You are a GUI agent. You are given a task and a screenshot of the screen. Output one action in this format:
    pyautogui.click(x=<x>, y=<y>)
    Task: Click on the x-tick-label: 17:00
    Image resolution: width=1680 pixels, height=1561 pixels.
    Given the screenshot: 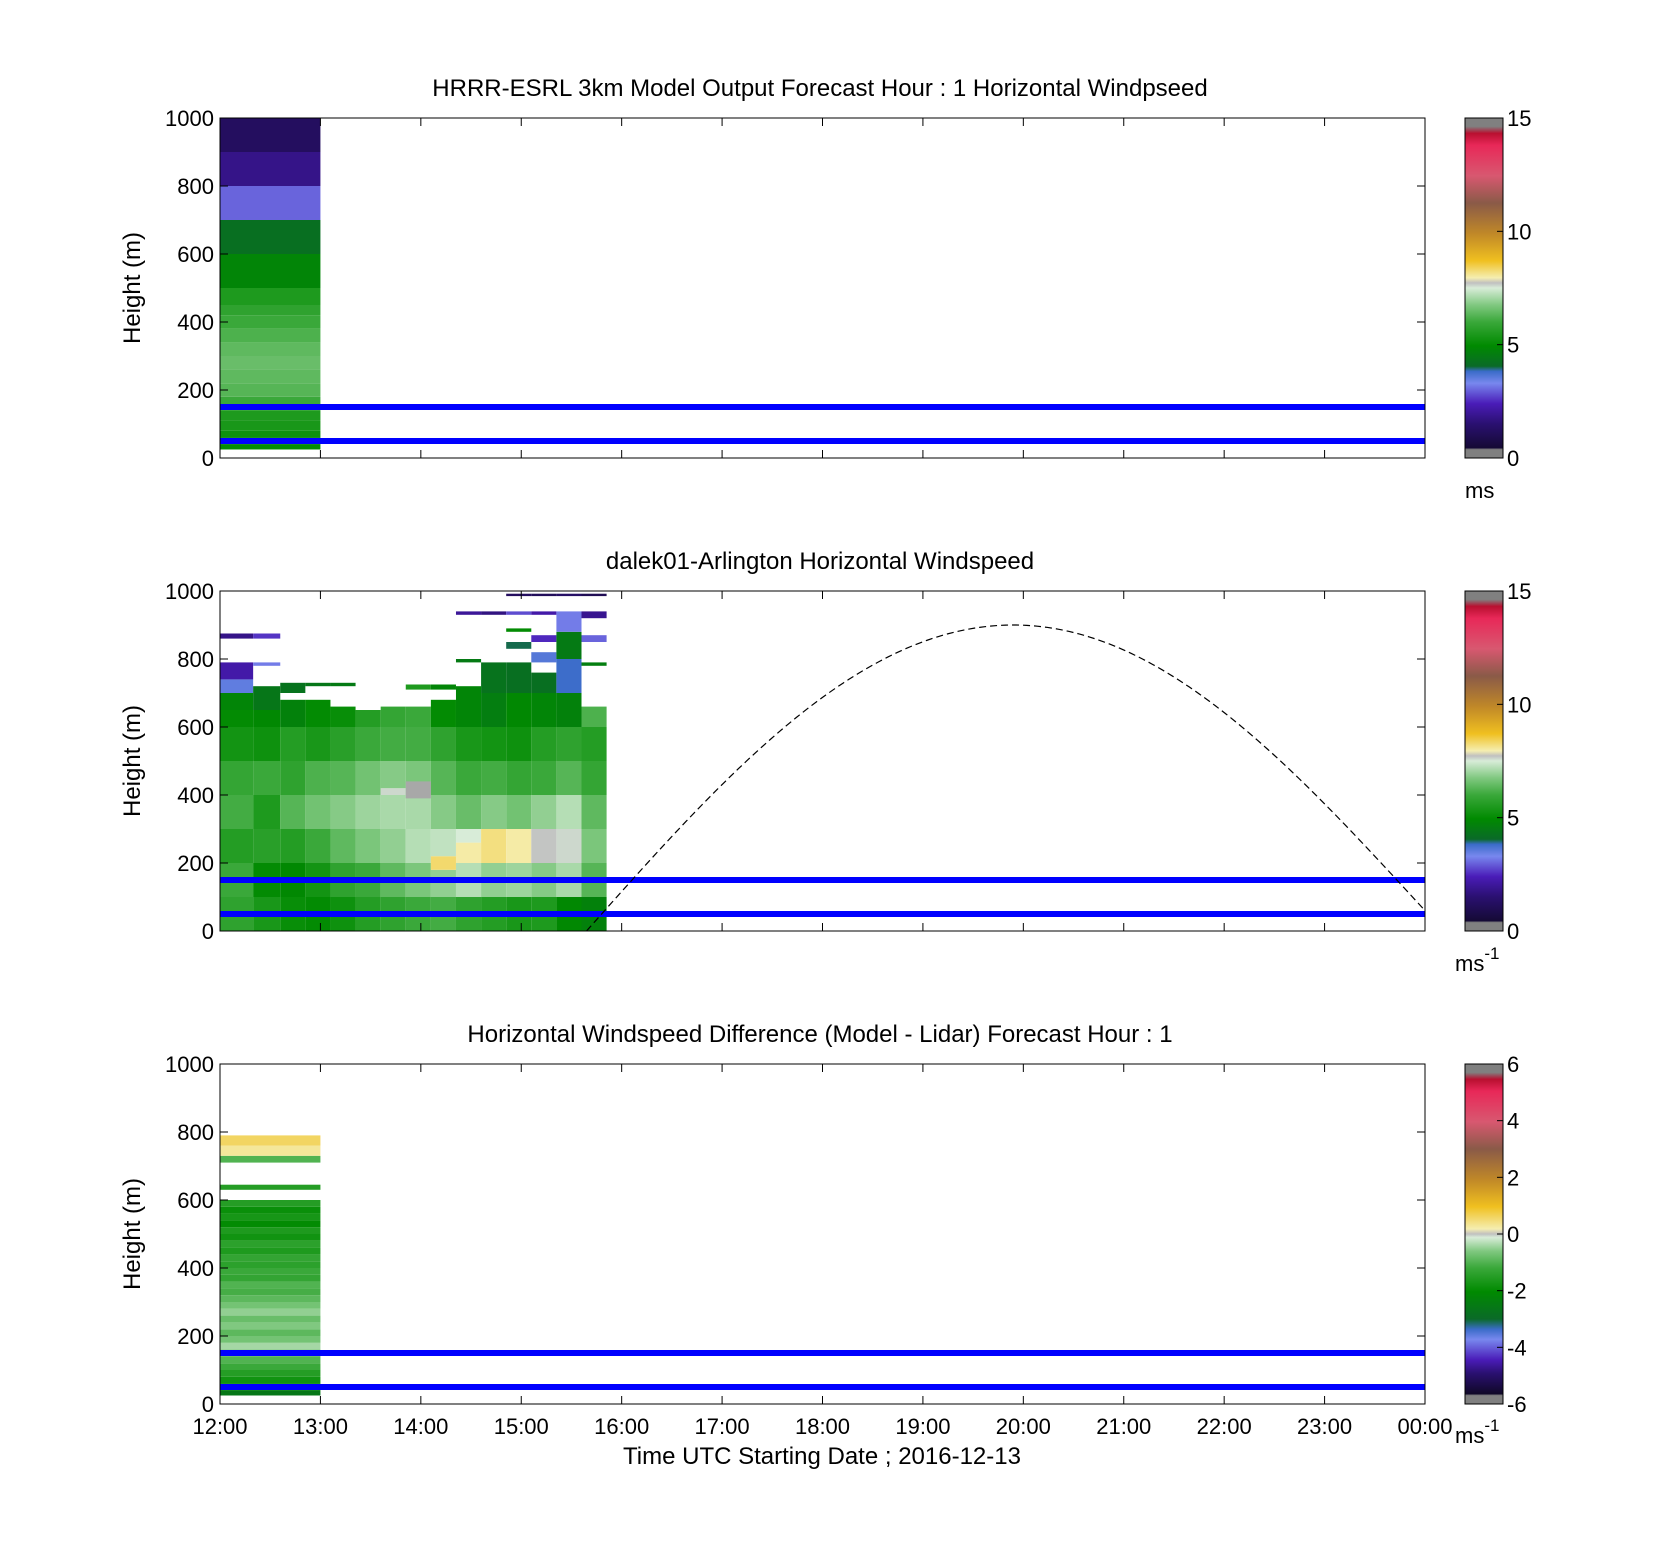 What is the action you would take?
    pyautogui.click(x=722, y=1426)
    